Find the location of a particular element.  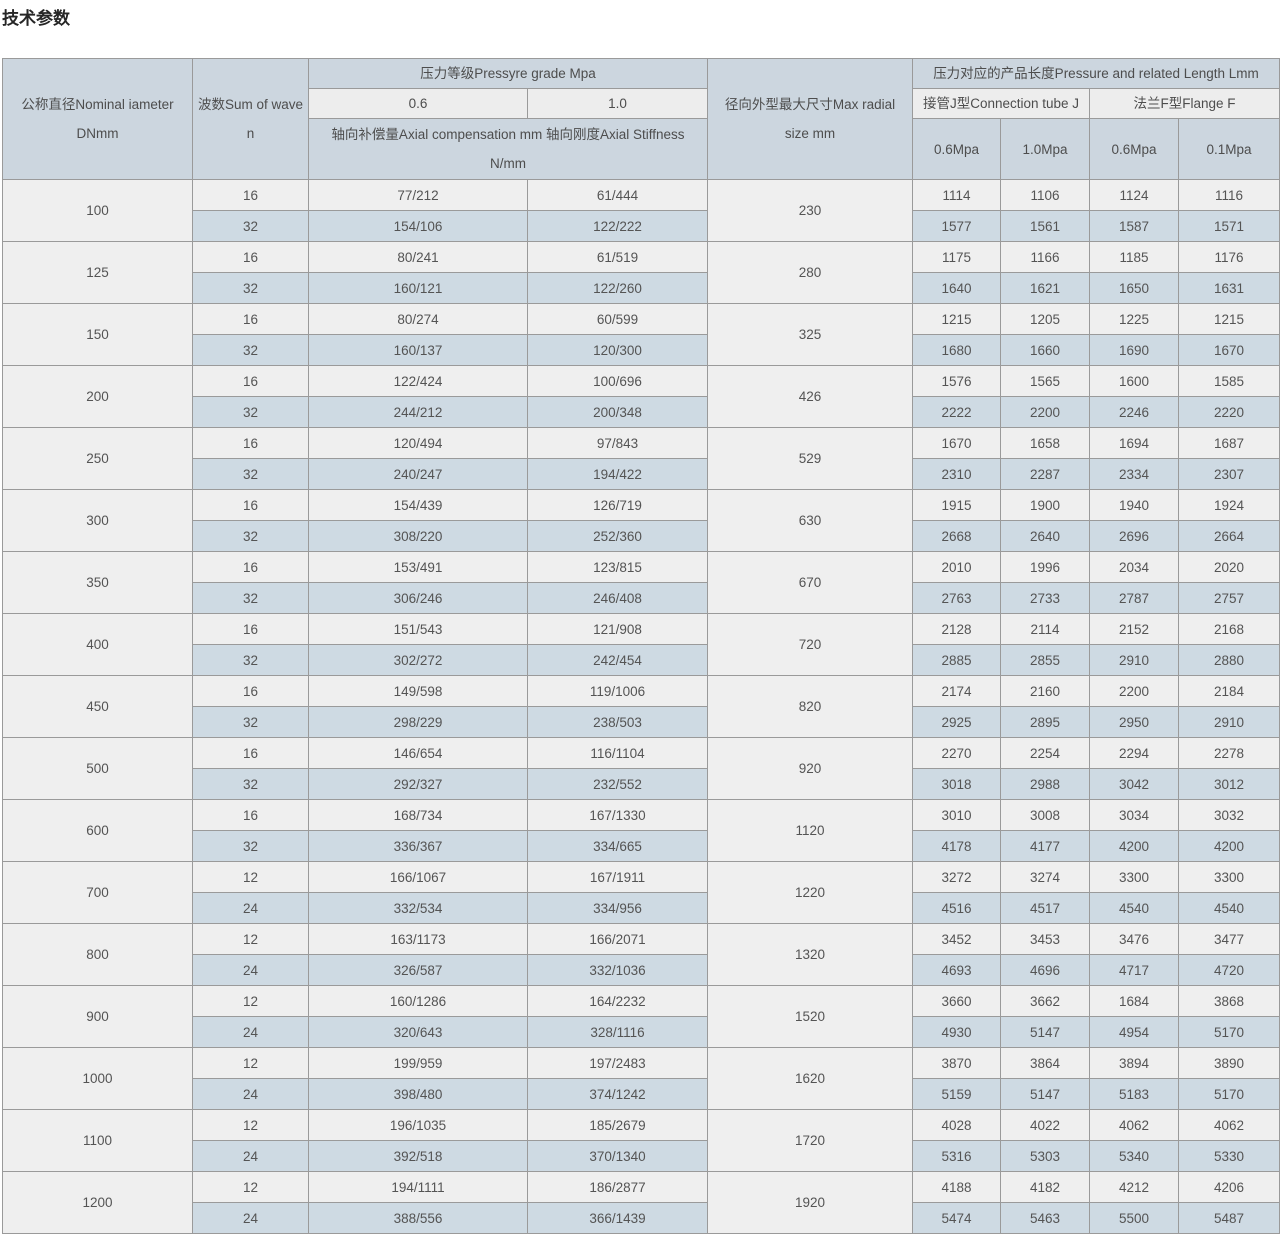

compensation-0.6-cell: 154/106 is located at coordinates (418, 226).